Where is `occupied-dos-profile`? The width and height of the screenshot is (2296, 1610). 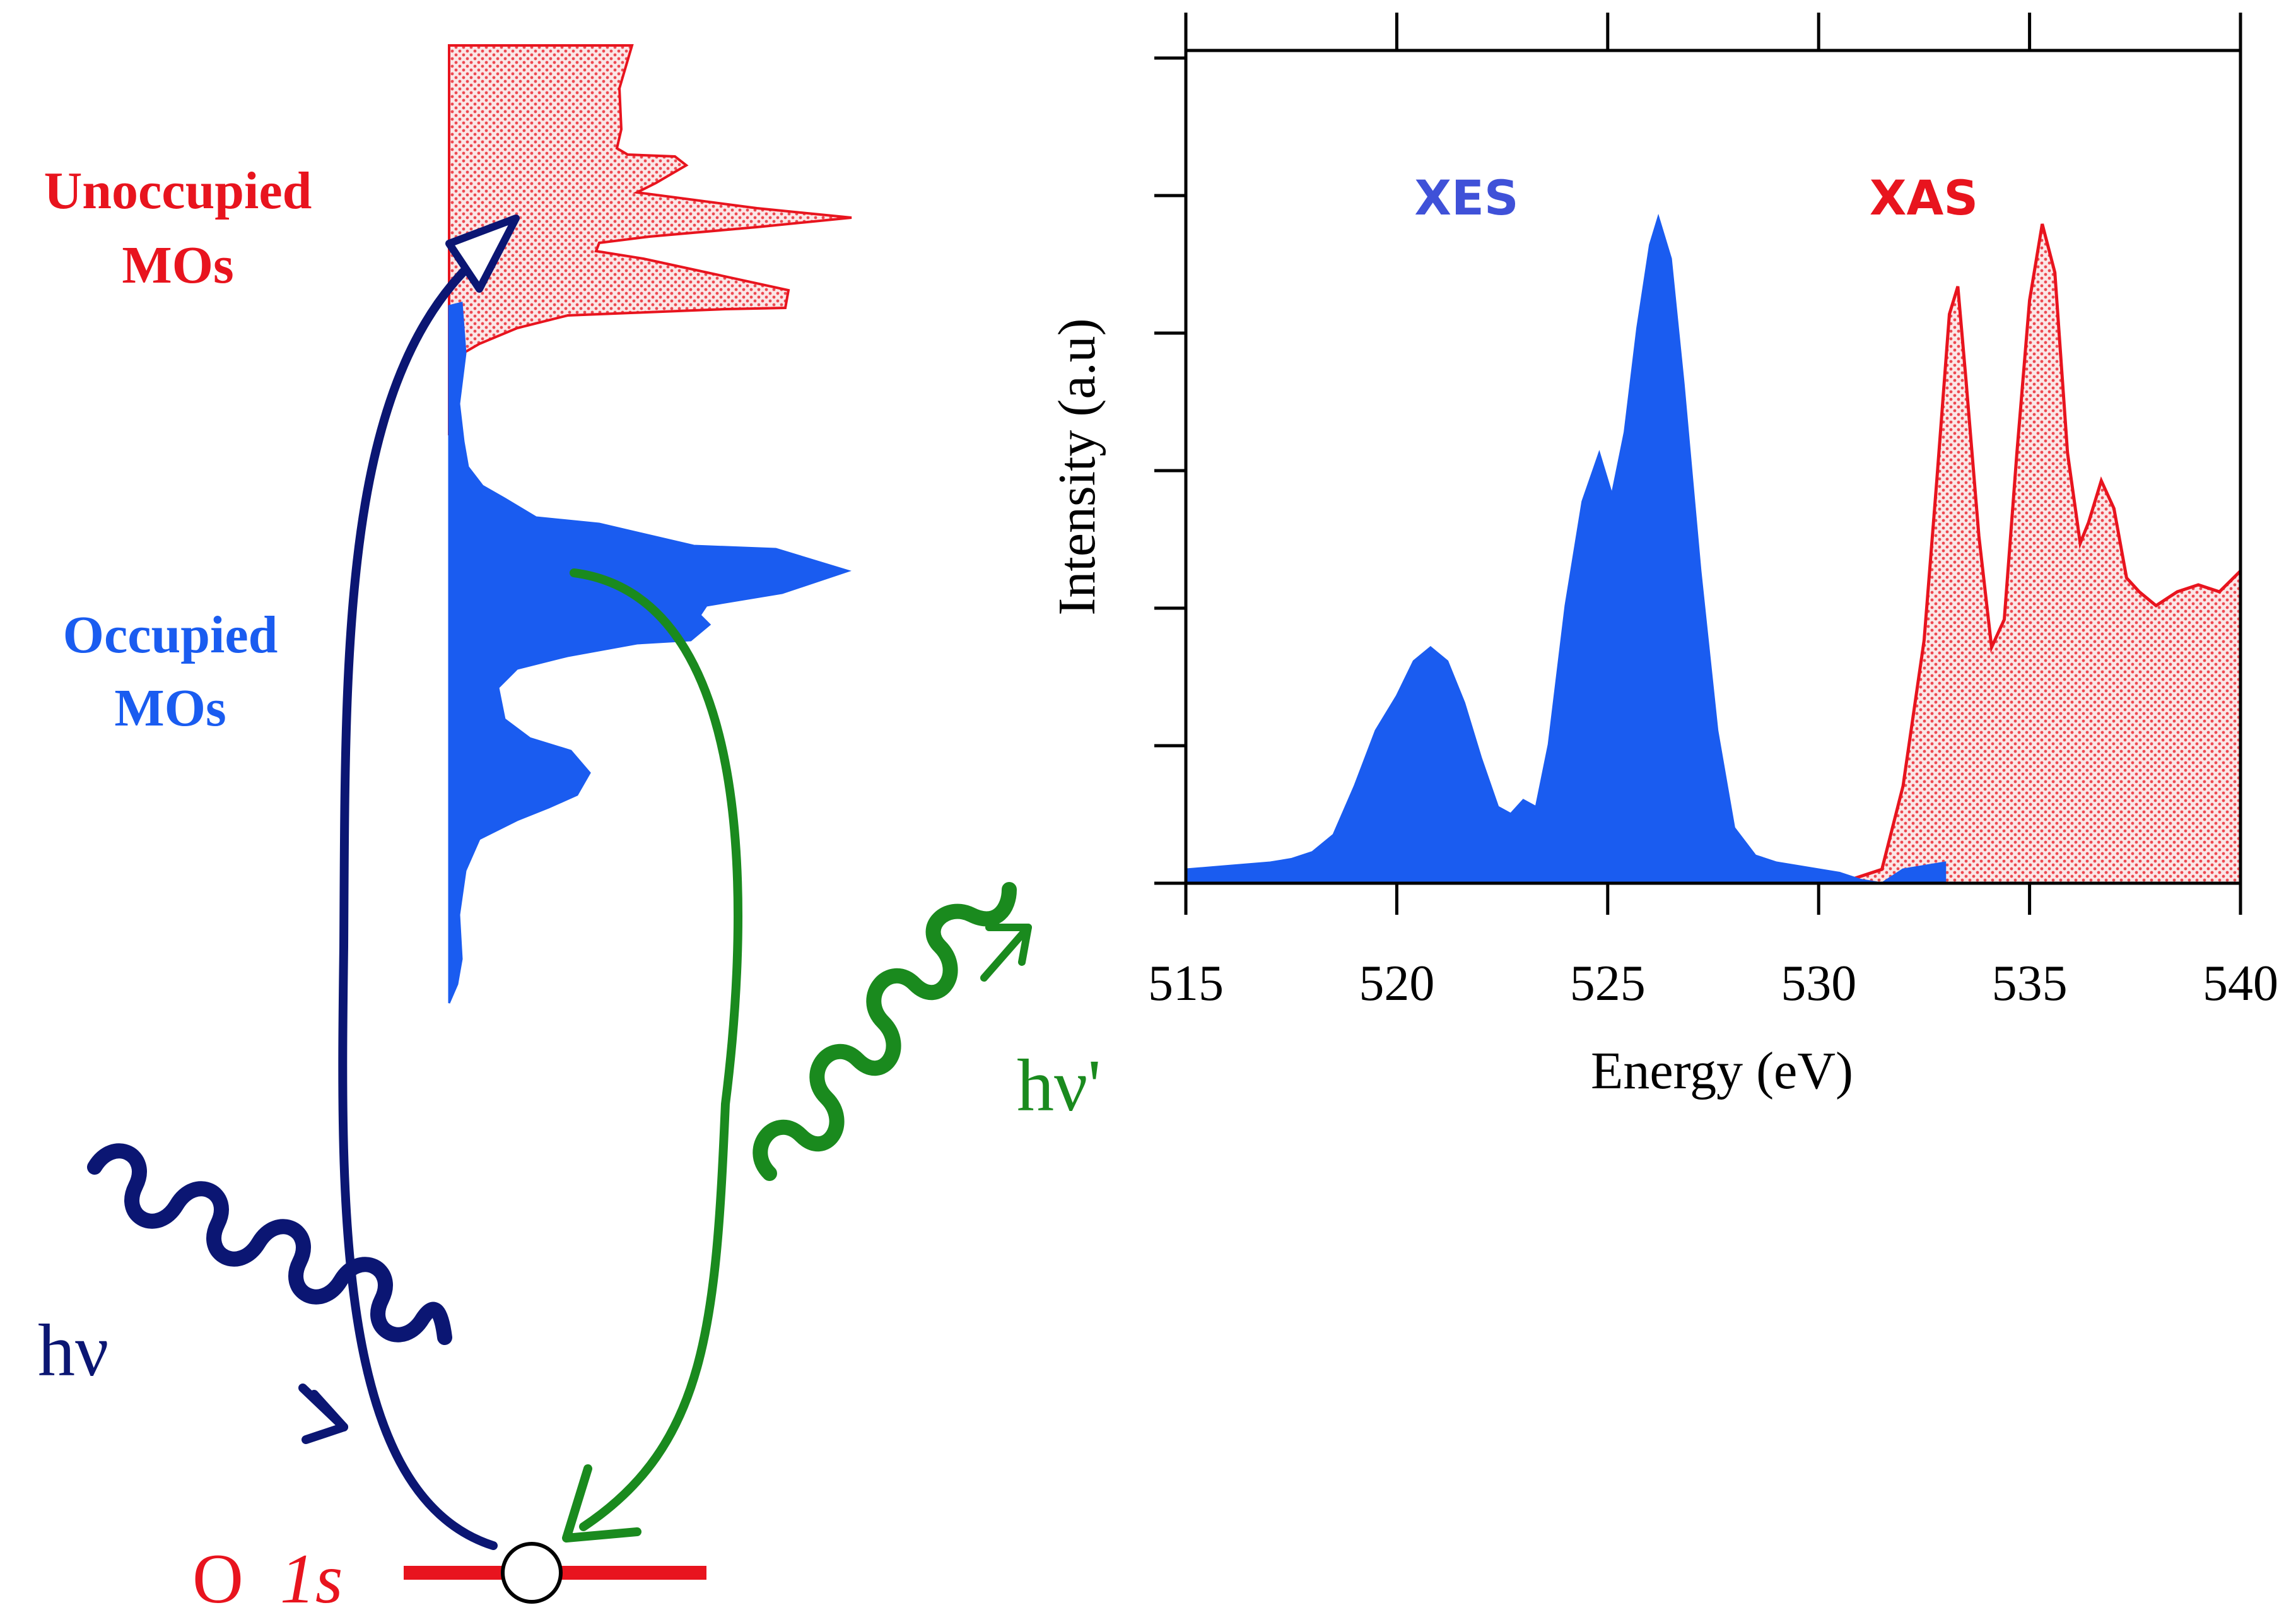 occupied-dos-profile is located at coordinates (650, 653).